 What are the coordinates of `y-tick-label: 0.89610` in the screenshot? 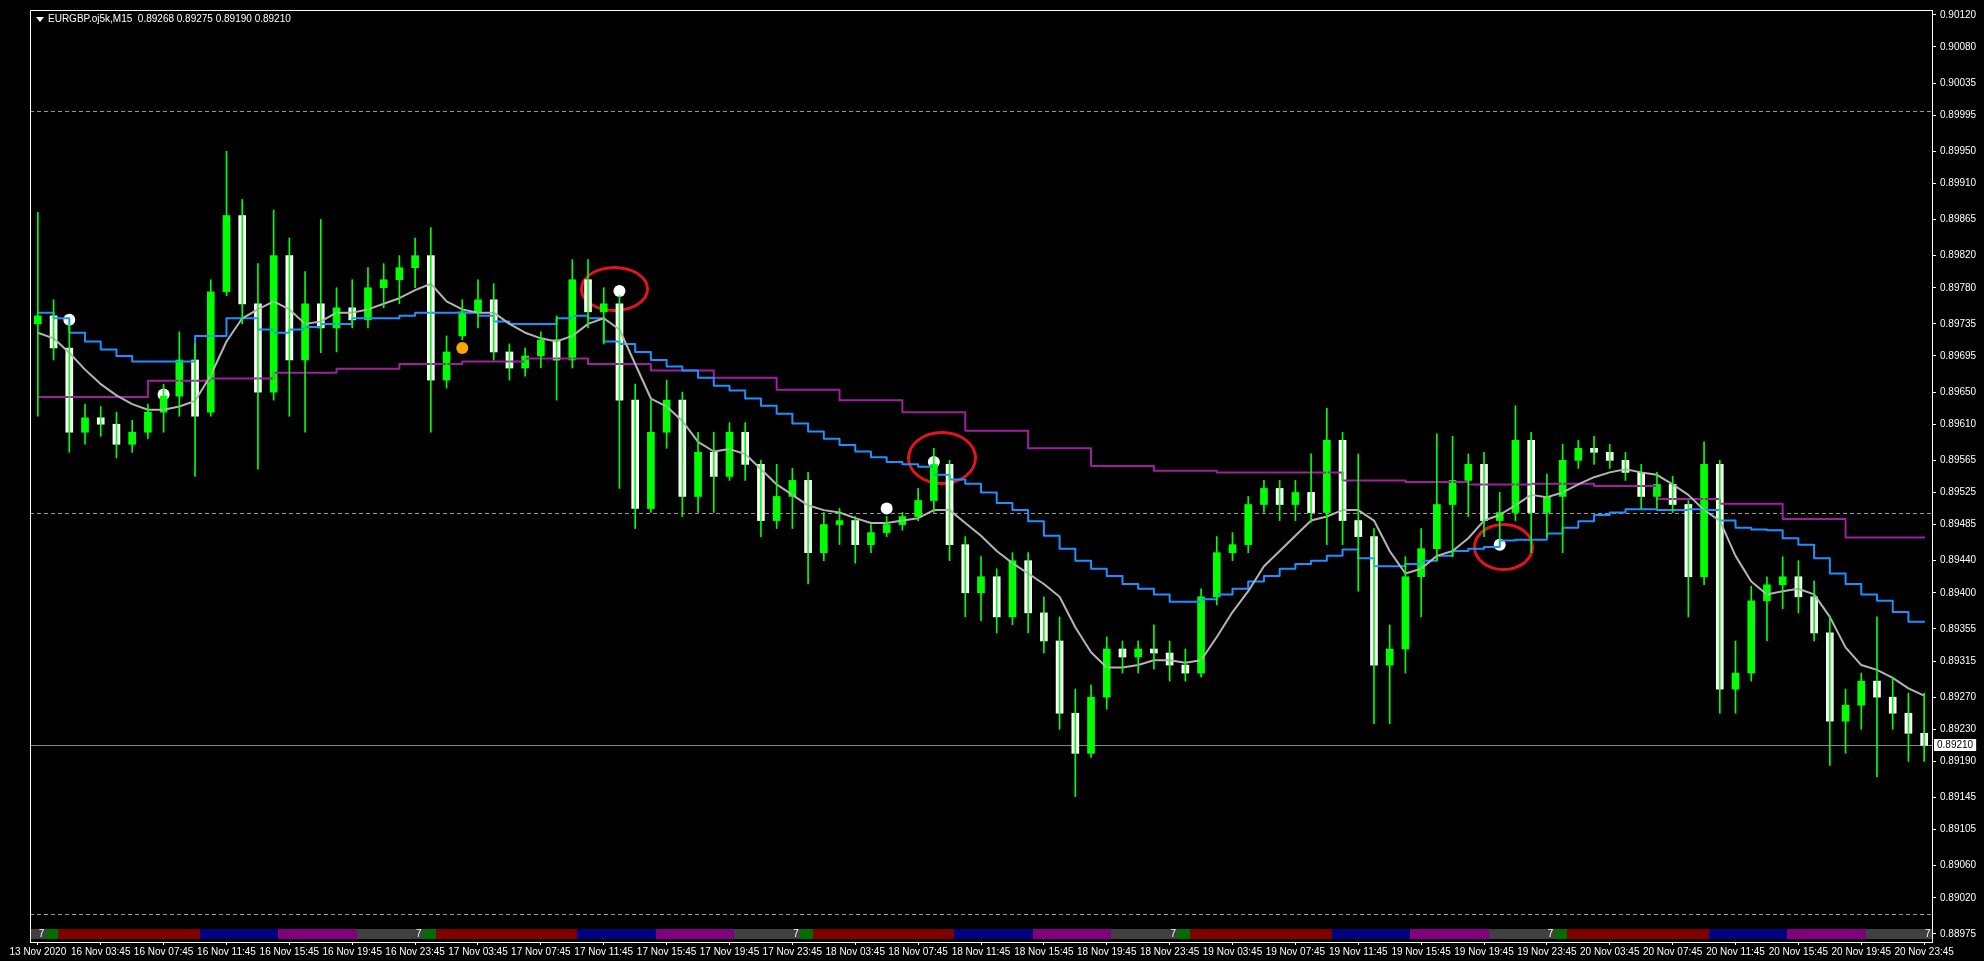 It's located at (1958, 423).